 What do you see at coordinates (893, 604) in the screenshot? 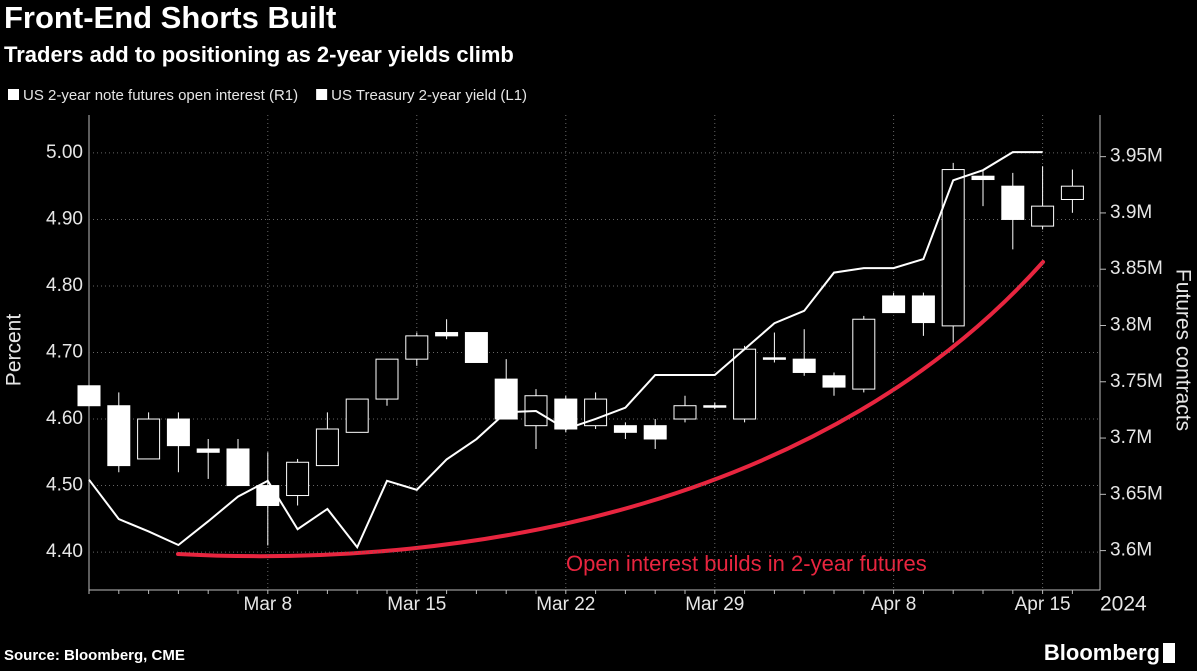
I see `x-tick-label: Apr 8` at bounding box center [893, 604].